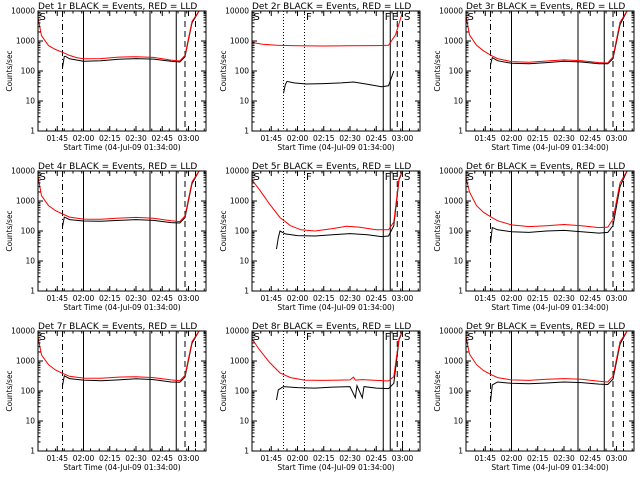 This screenshot has width=640, height=480. What do you see at coordinates (117, 167) in the screenshot?
I see `panel-title: Det 4r BLACK = Events, RED = LLD` at bounding box center [117, 167].